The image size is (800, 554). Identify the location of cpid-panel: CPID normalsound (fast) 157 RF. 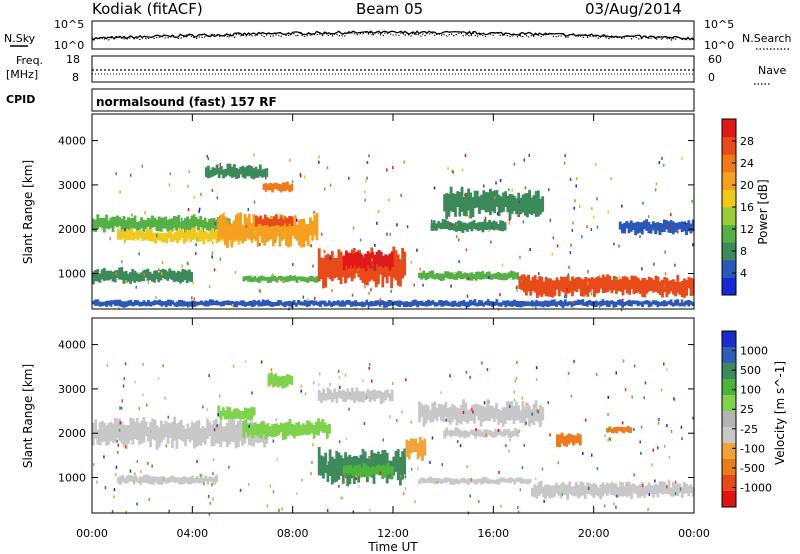
(350, 100).